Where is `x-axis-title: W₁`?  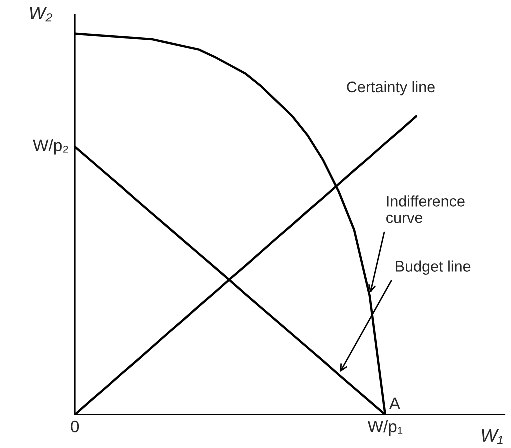
x-axis-title: W₁ is located at coordinates (492, 437).